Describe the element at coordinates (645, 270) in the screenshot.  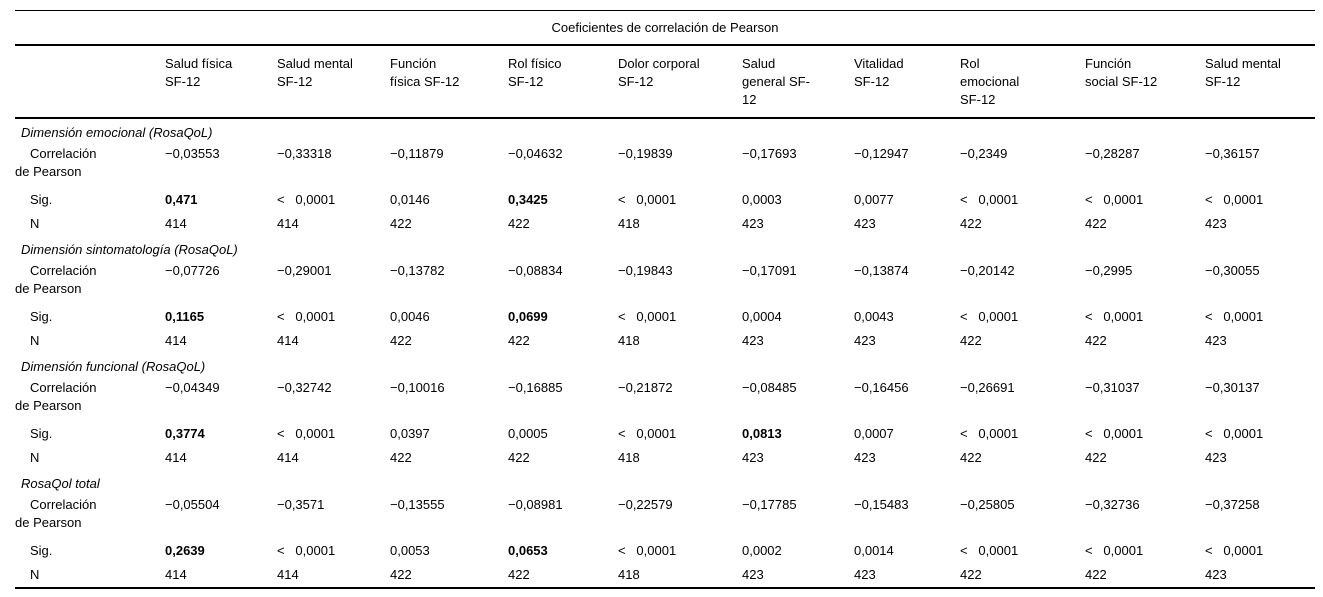
I see `table-cell: −0,19843` at that location.